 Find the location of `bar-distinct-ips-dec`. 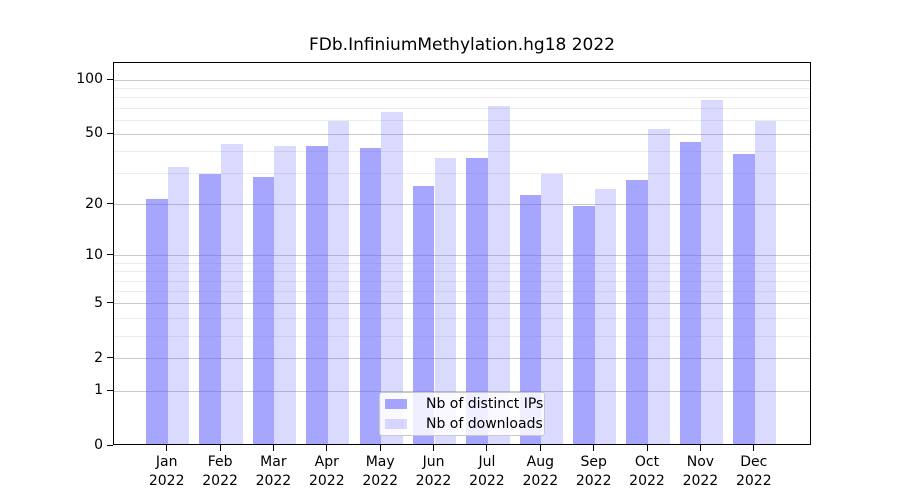

bar-distinct-ips-dec is located at coordinates (744, 298).